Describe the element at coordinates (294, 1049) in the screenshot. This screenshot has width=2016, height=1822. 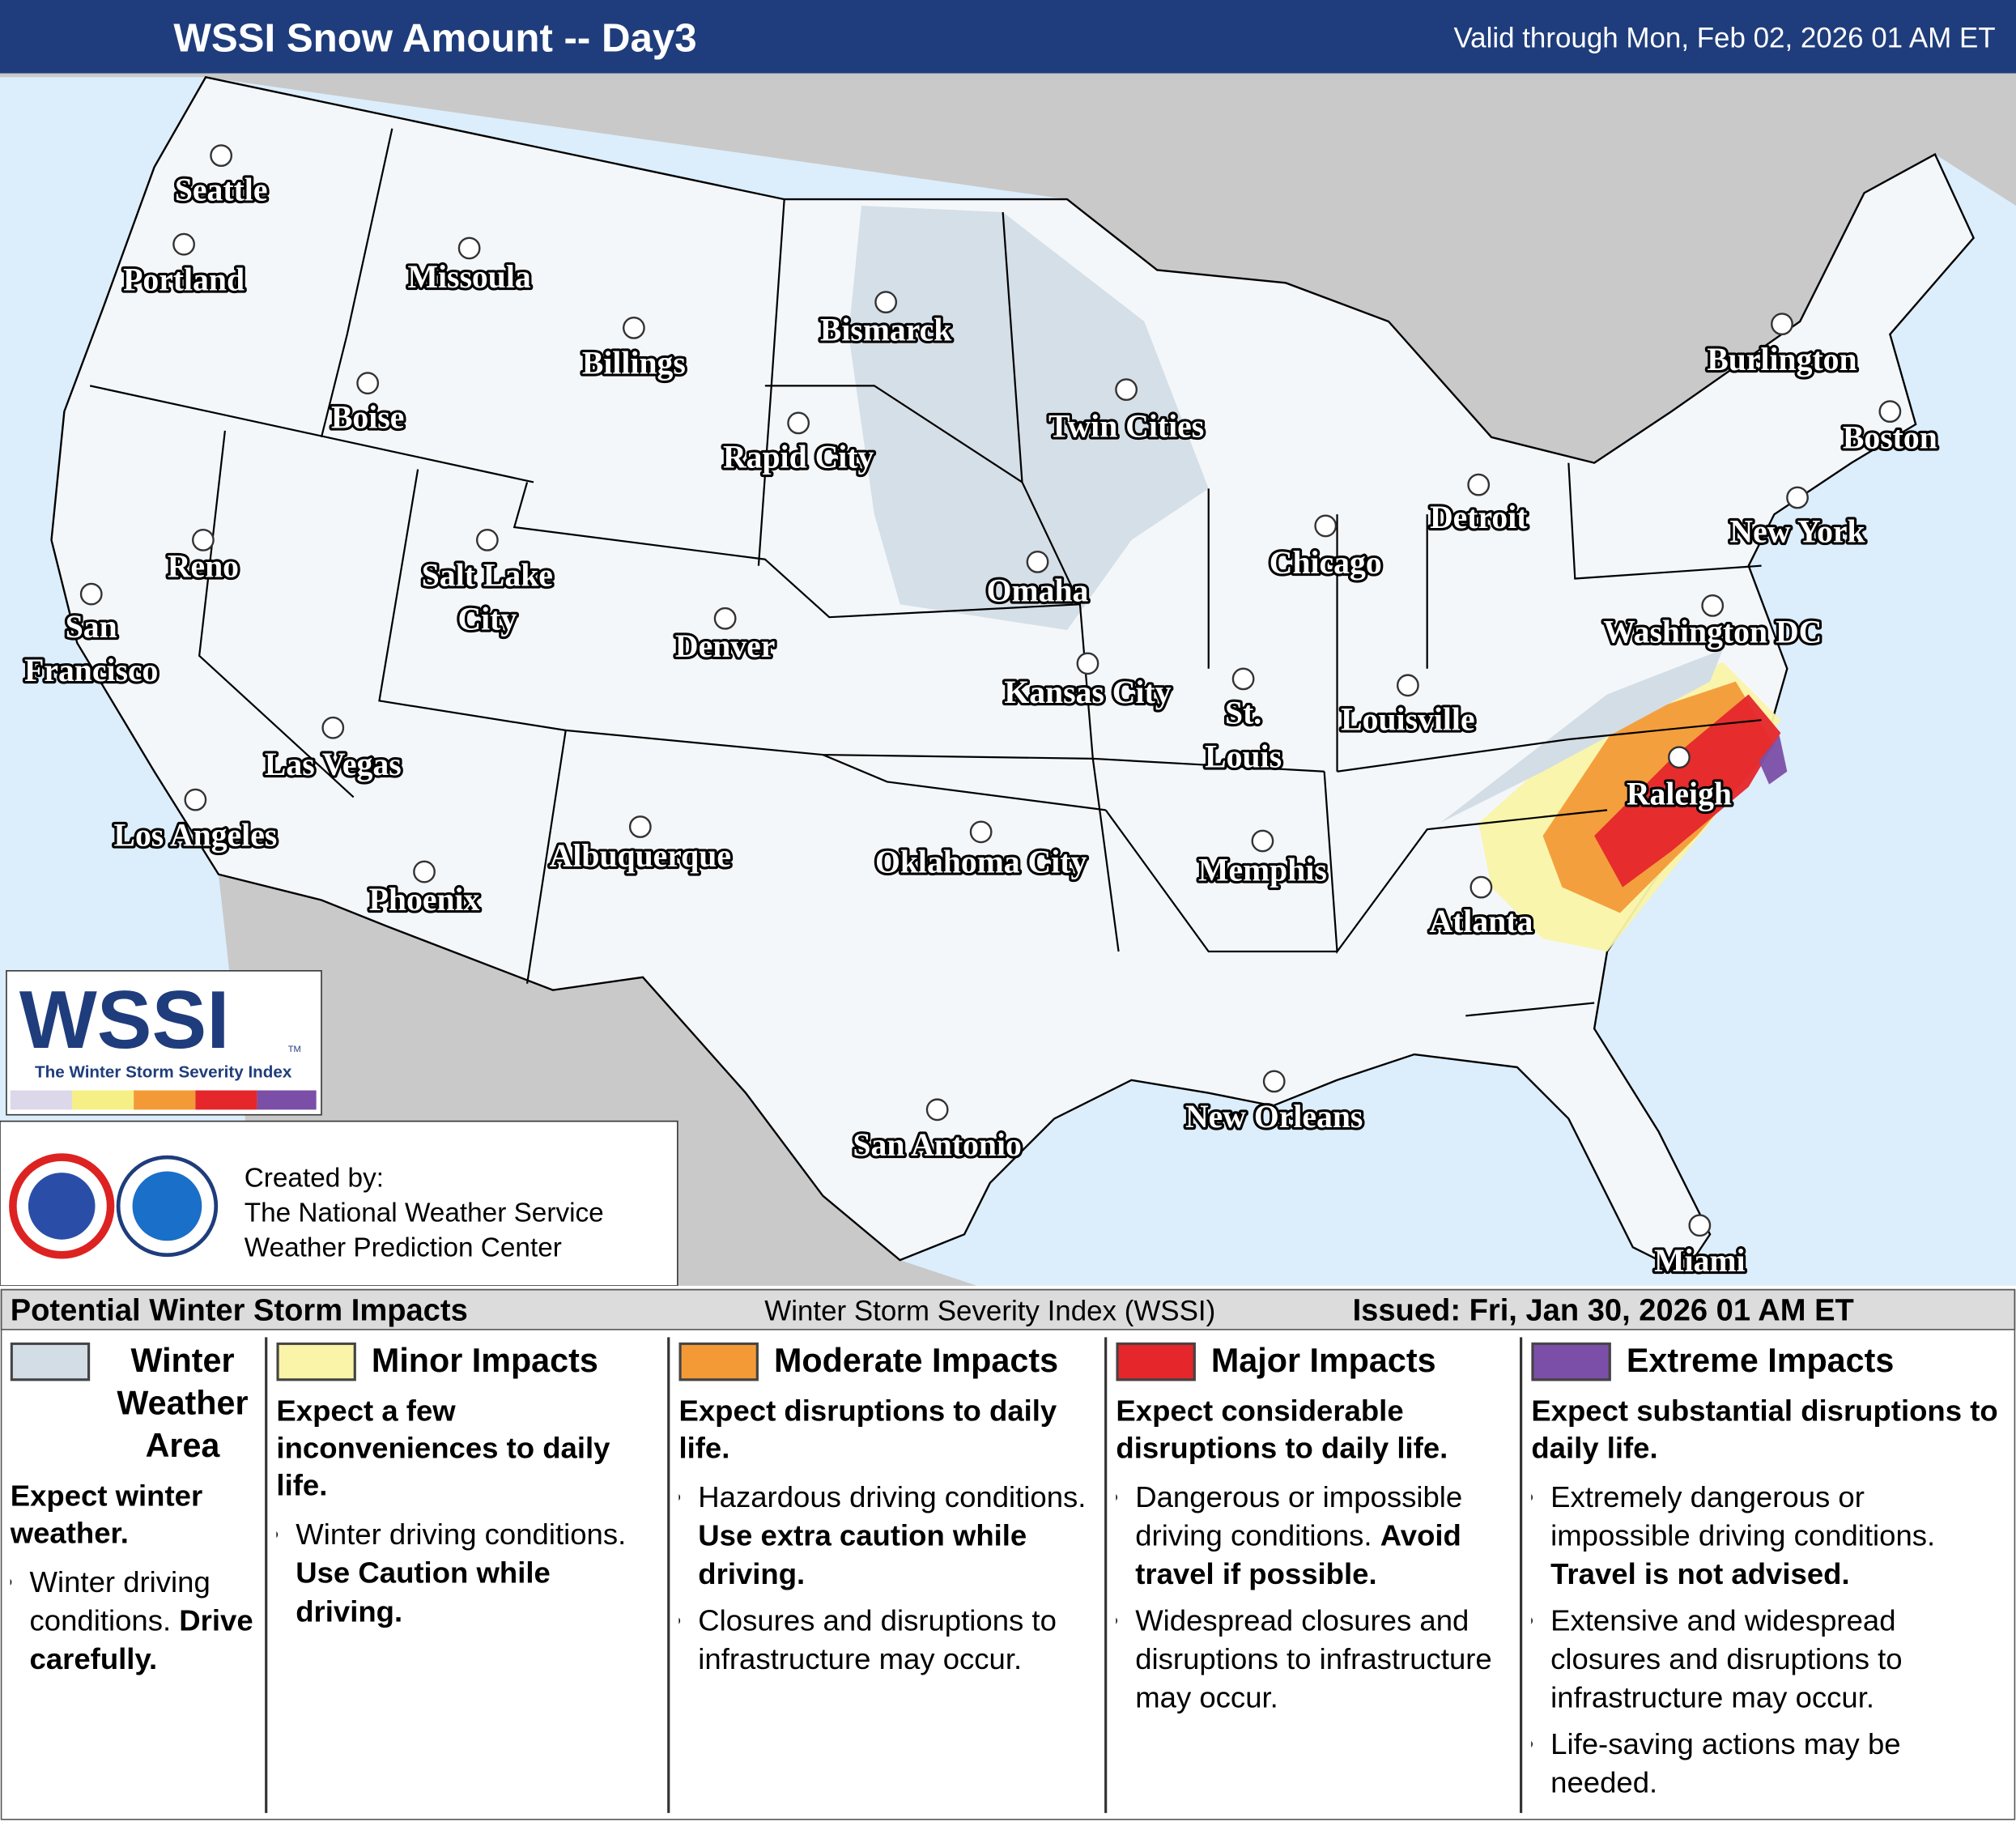
I see `logo-tm: TM` at that location.